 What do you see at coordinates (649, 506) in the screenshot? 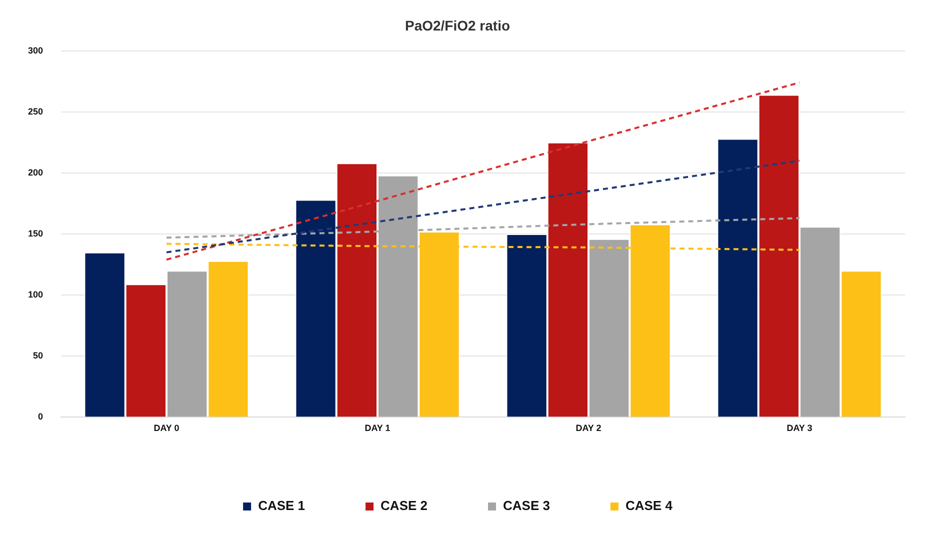
I see `legend-label: CASE 4` at bounding box center [649, 506].